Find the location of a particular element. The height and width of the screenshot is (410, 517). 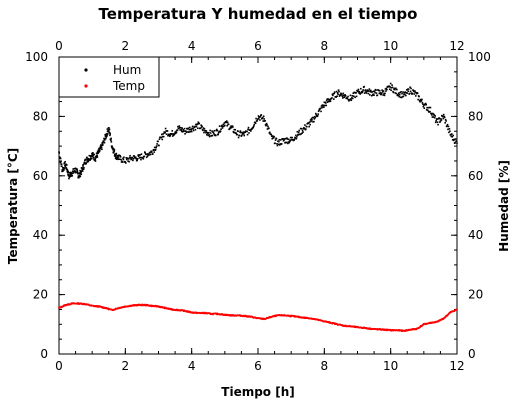

y-tick-label-left: 40 is located at coordinates (40, 235).